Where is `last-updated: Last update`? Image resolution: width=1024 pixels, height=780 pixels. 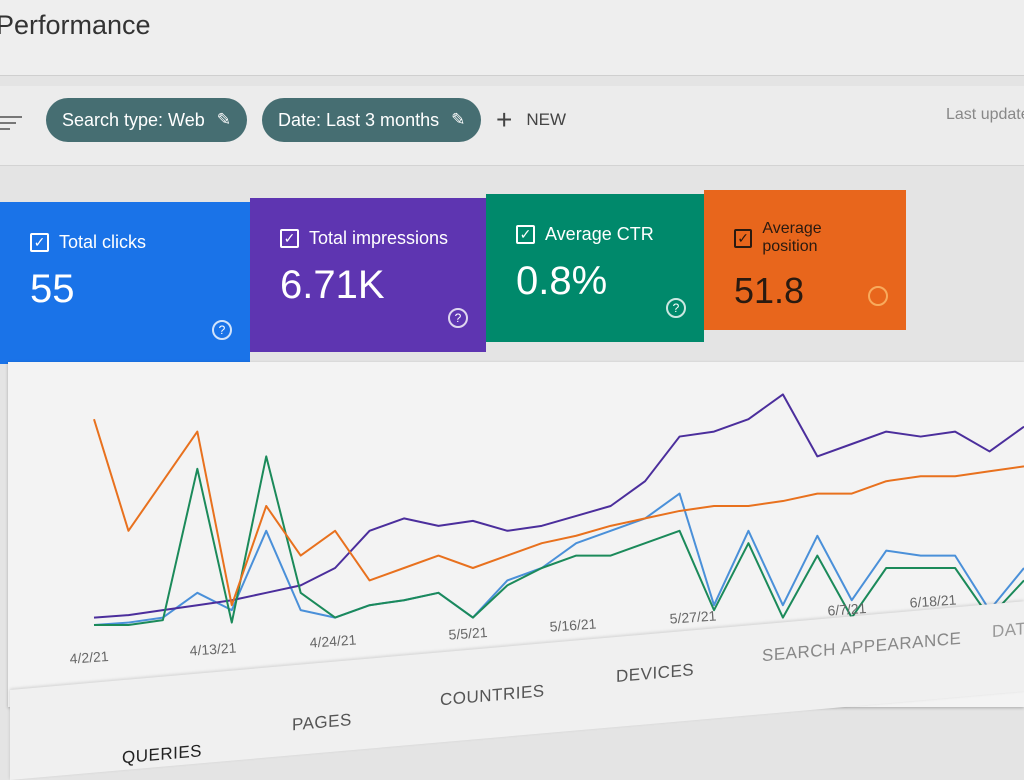
last-updated: Last update is located at coordinates (985, 114).